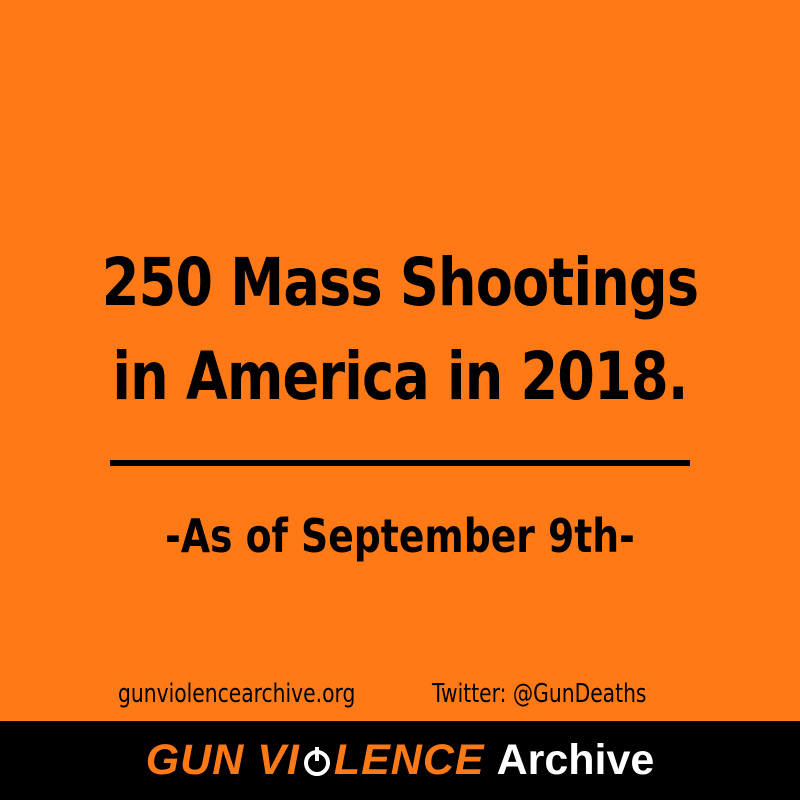 Image resolution: width=800 pixels, height=800 pixels. What do you see at coordinates (222, 760) in the screenshot?
I see `brand-text-gun-vi: GUN VI` at bounding box center [222, 760].